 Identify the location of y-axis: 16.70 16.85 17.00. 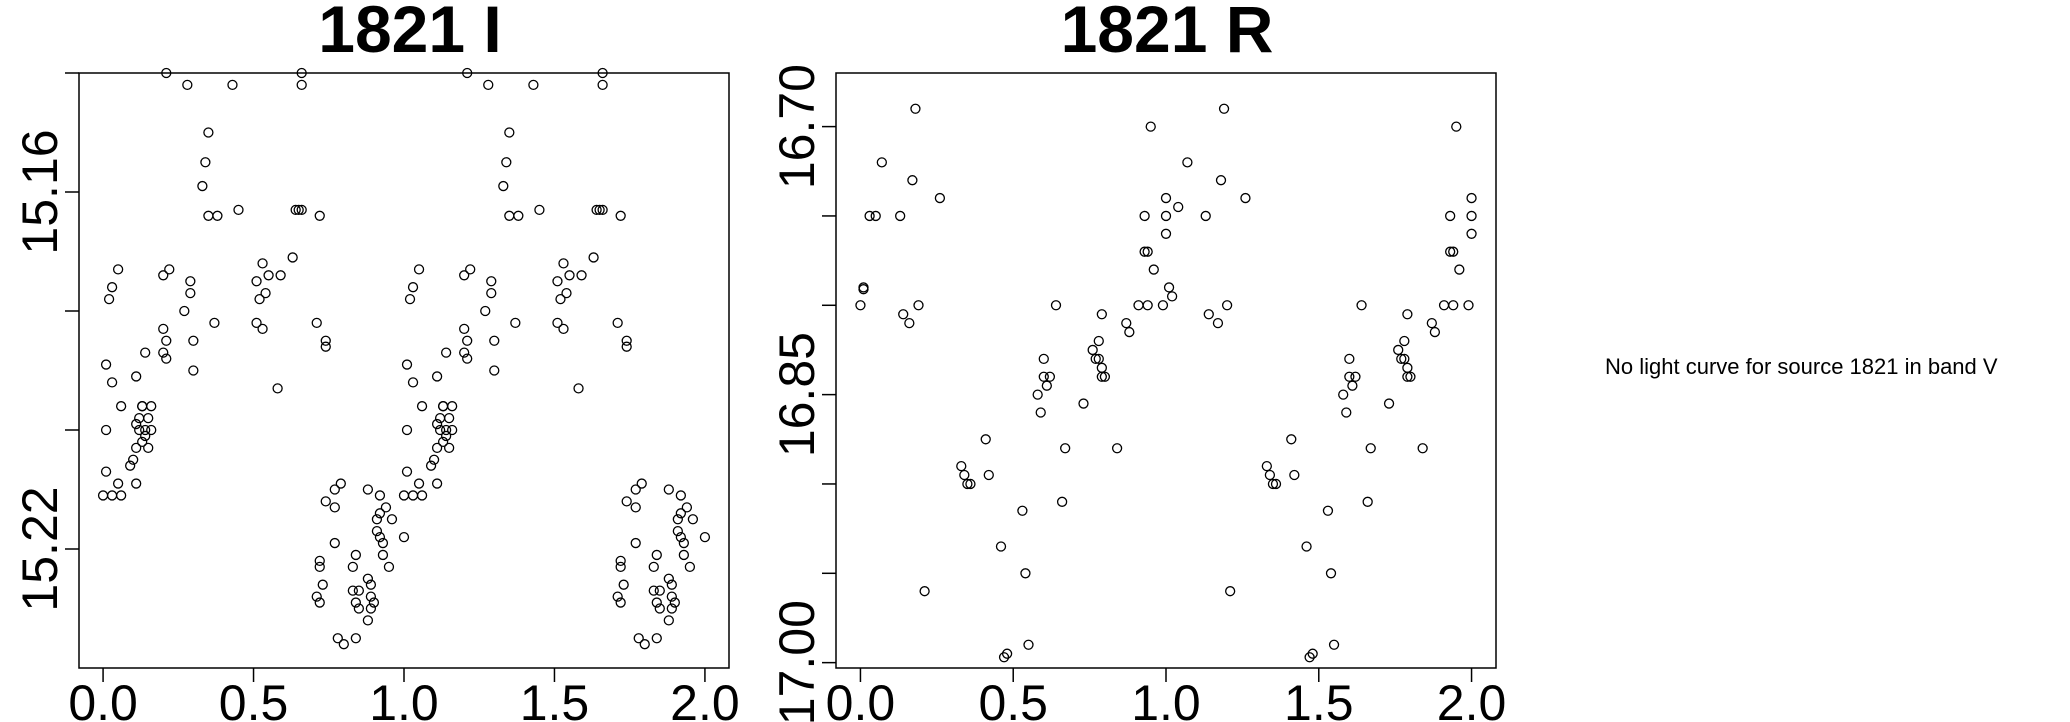
(802, 393).